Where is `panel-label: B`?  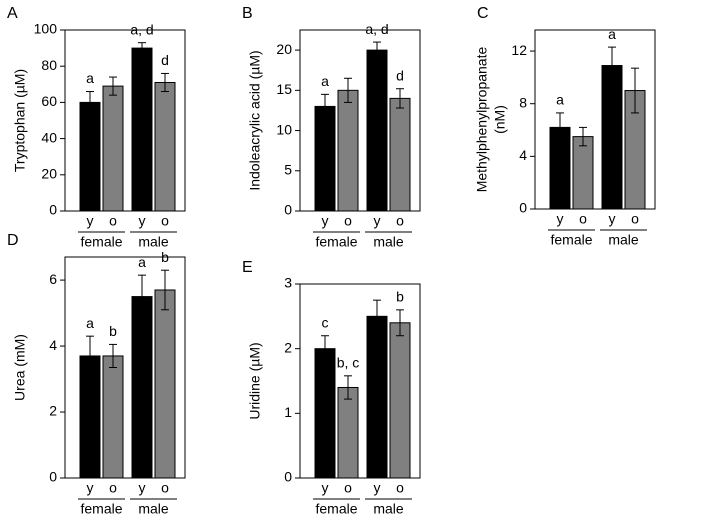 panel-label: B is located at coordinates (247, 13).